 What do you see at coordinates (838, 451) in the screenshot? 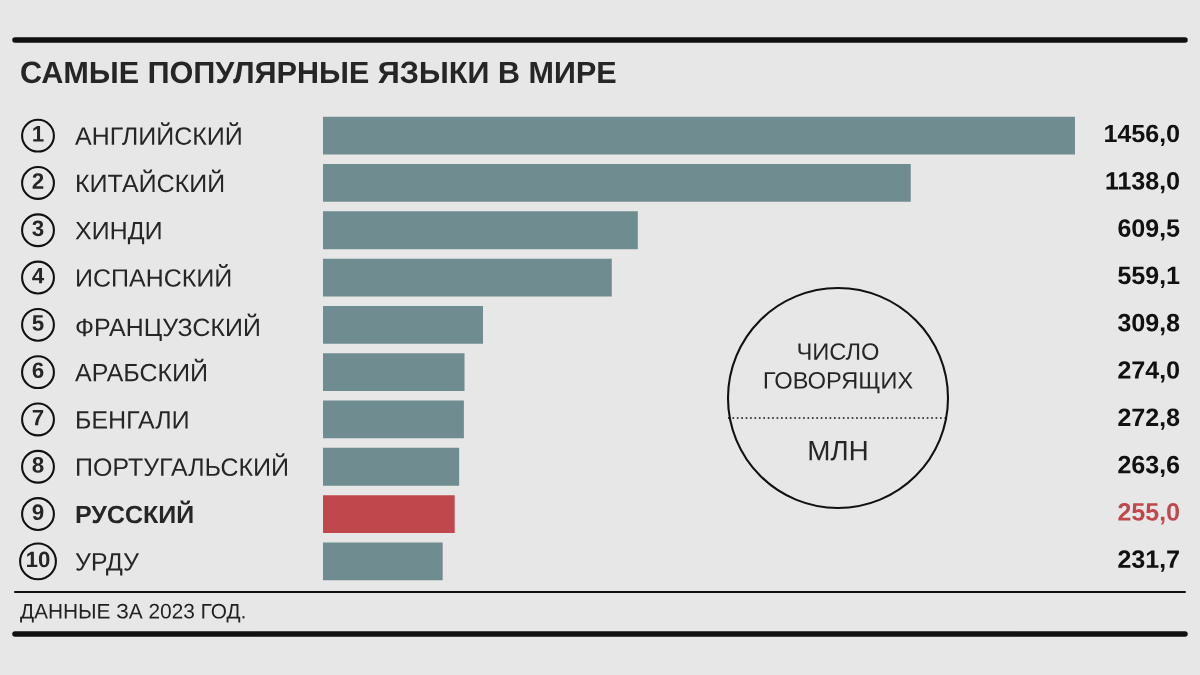
I see `annotation: МЛН` at bounding box center [838, 451].